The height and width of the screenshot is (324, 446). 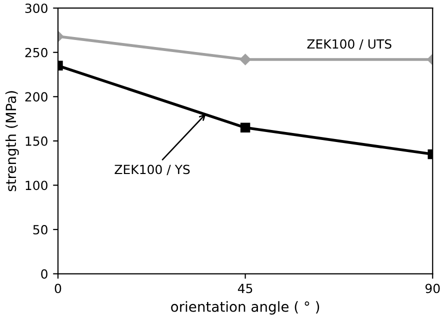 What do you see at coordinates (37, 141) in the screenshot?
I see `y-tick-label: 150` at bounding box center [37, 141].